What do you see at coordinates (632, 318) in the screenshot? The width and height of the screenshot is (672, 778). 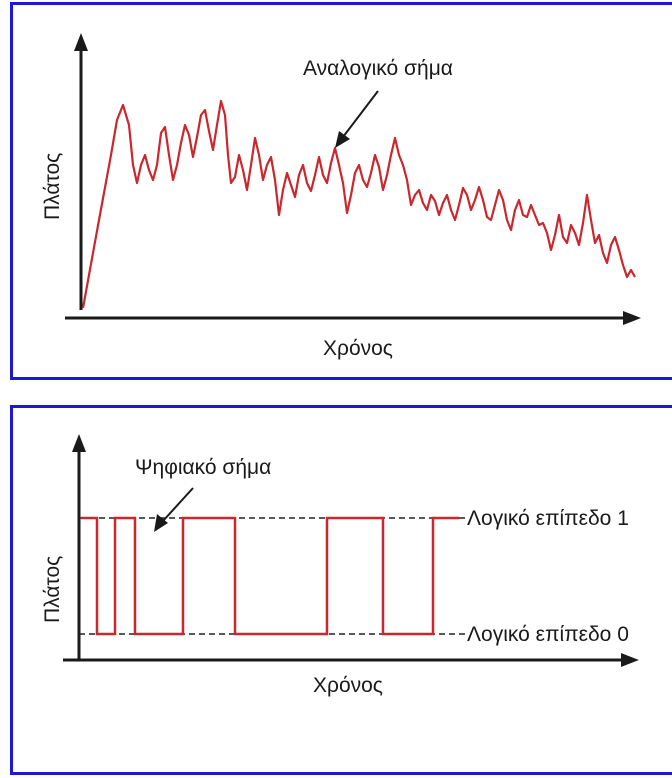 I see `analog-x-axis-arrowhead` at bounding box center [632, 318].